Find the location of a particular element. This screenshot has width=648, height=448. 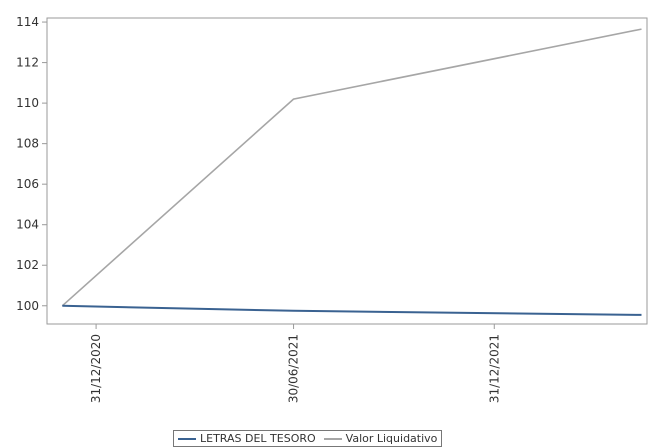

legend-swatch-letras is located at coordinates (187, 438).